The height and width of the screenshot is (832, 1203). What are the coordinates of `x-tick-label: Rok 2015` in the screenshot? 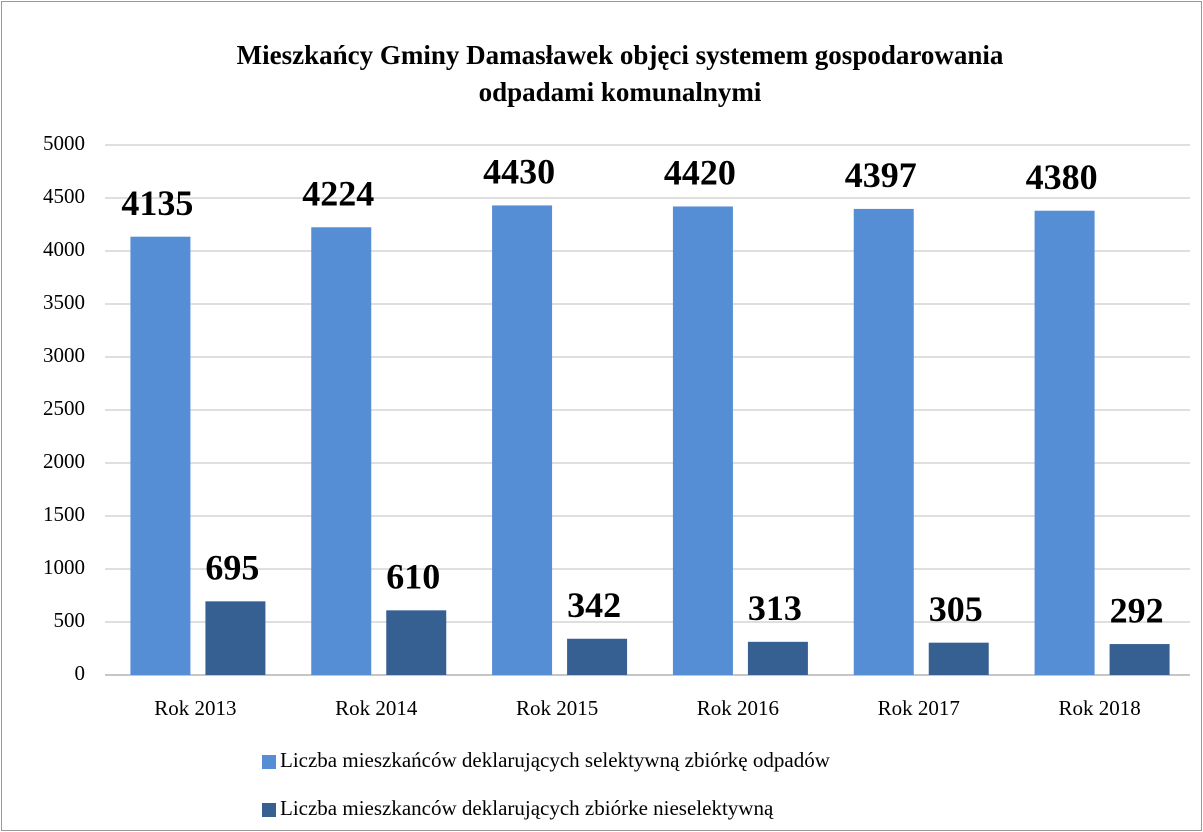 It's located at (557, 708).